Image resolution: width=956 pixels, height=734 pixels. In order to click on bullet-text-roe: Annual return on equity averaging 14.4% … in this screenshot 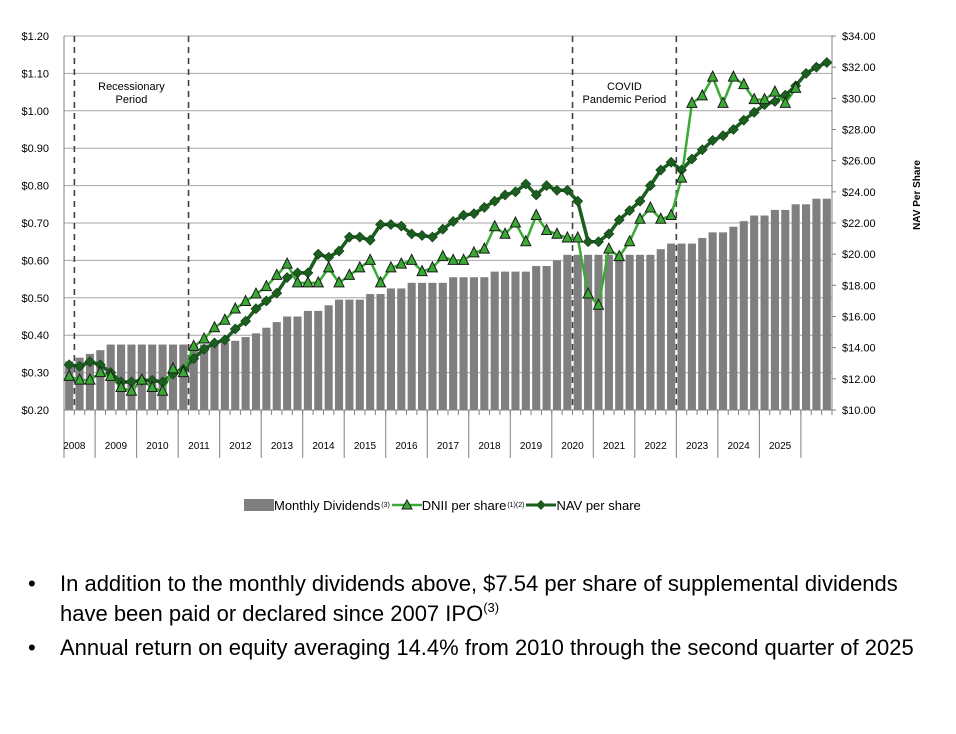, I will do `click(487, 647)`.